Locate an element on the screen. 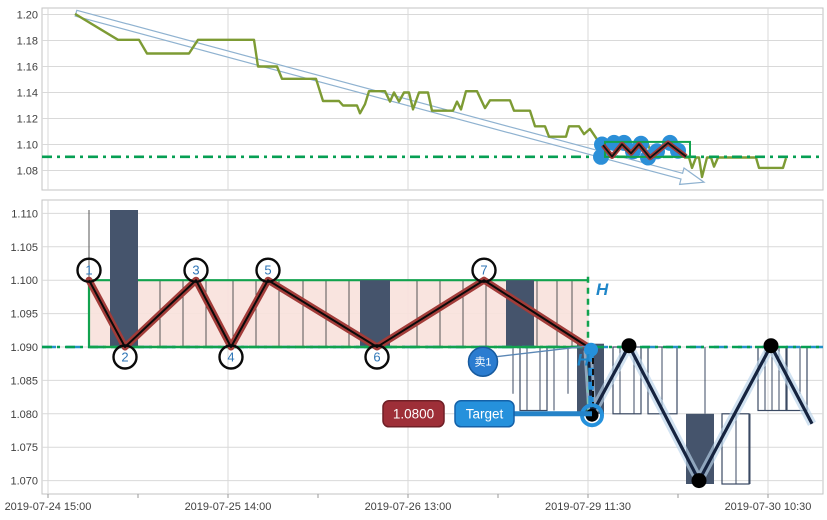 The height and width of the screenshot is (520, 827). measure-top-dot is located at coordinates (591, 349).